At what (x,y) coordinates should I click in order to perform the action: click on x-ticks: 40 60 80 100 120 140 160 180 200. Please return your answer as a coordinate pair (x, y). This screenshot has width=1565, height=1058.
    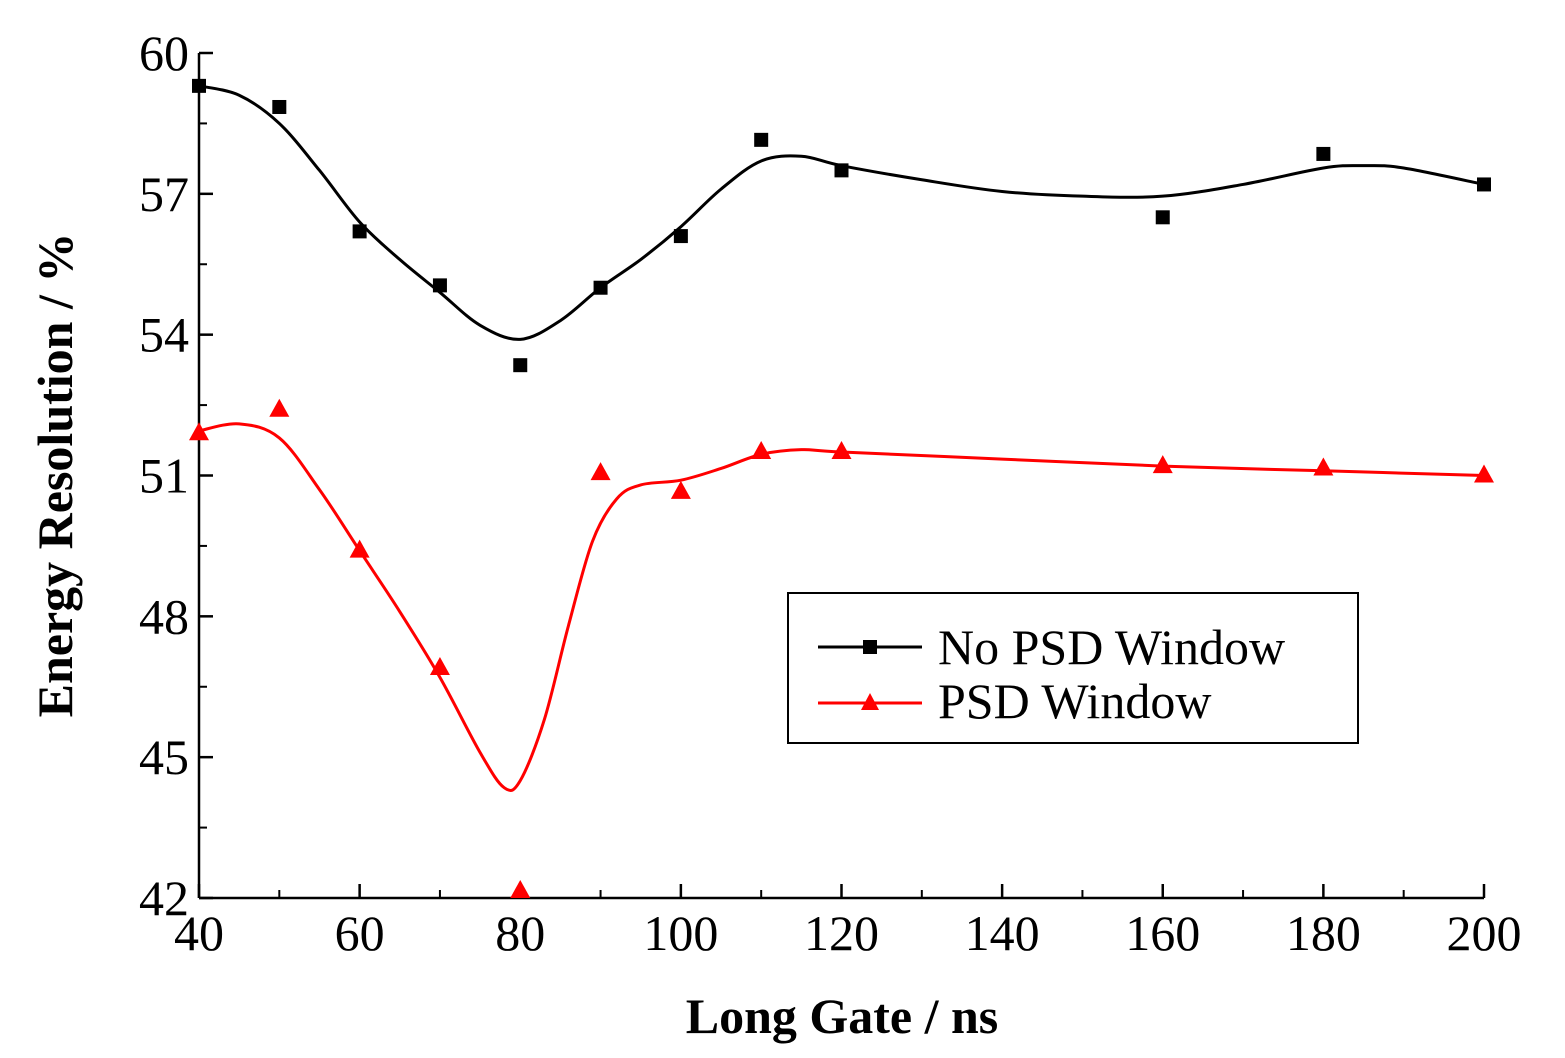
    Looking at the image, I should click on (848, 922).